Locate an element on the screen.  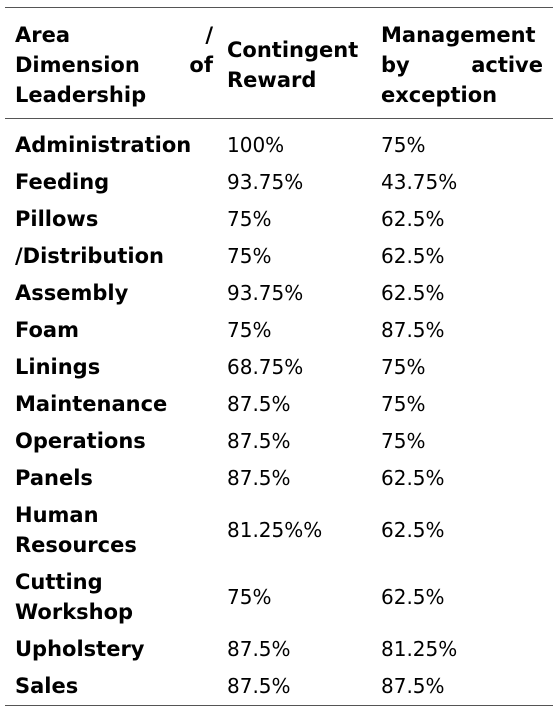
area-cell: Panels is located at coordinates (54, 478).